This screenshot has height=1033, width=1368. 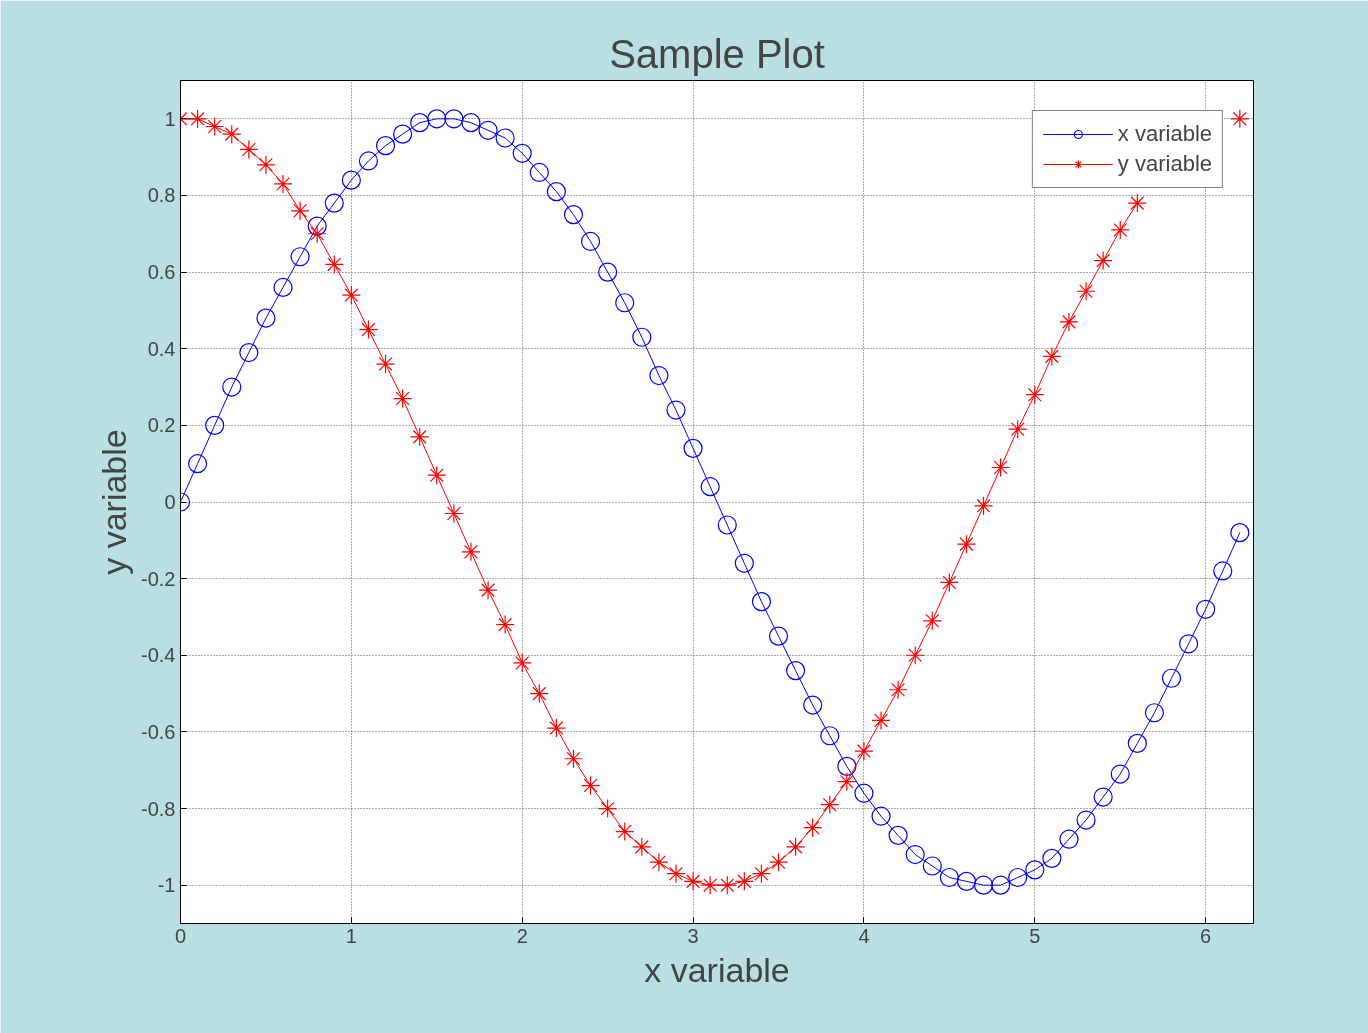 What do you see at coordinates (717, 53) in the screenshot?
I see `chart-title: Sample Plot` at bounding box center [717, 53].